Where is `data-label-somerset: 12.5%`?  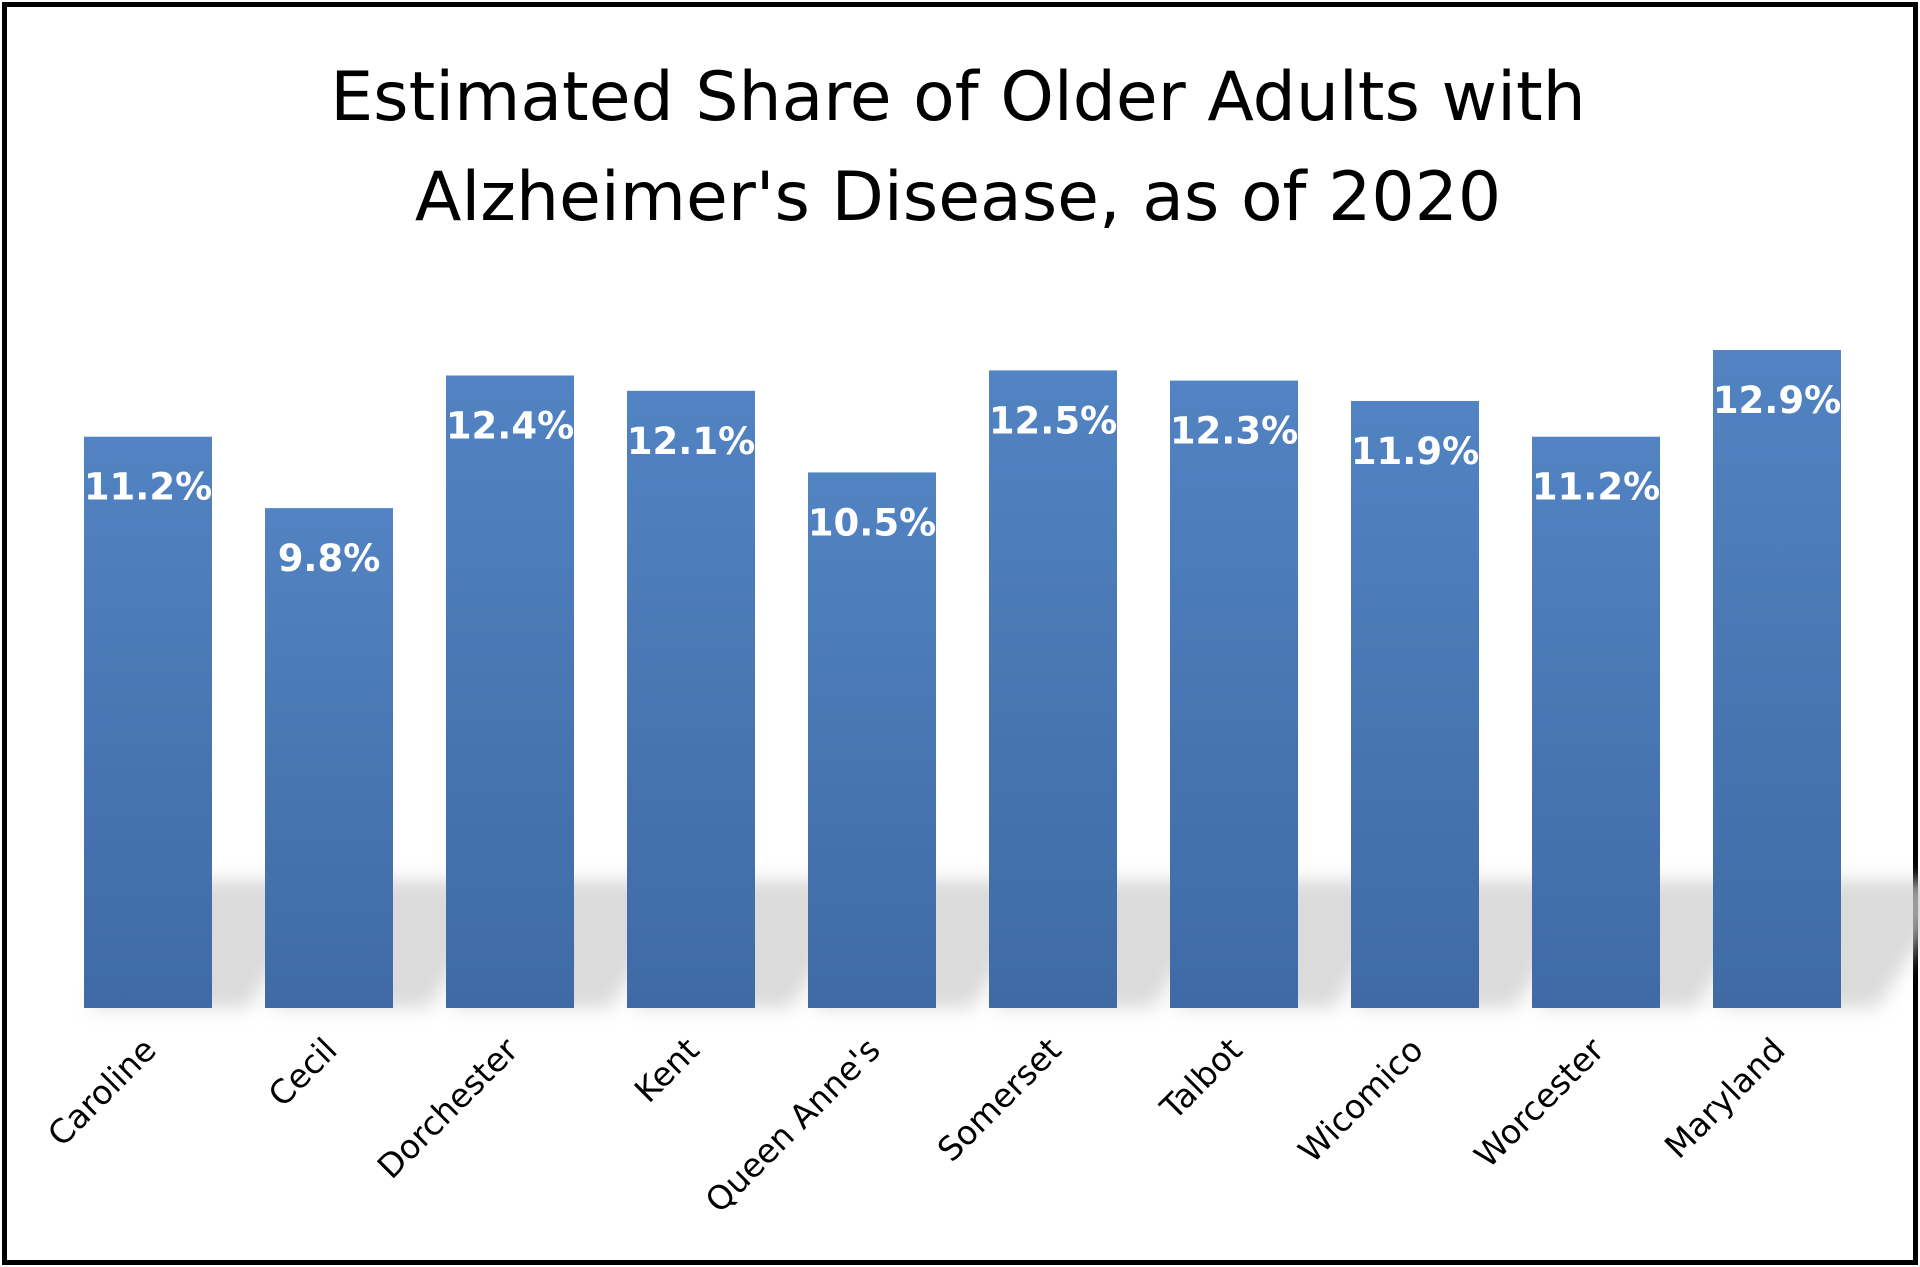 data-label-somerset: 12.5% is located at coordinates (1053, 420).